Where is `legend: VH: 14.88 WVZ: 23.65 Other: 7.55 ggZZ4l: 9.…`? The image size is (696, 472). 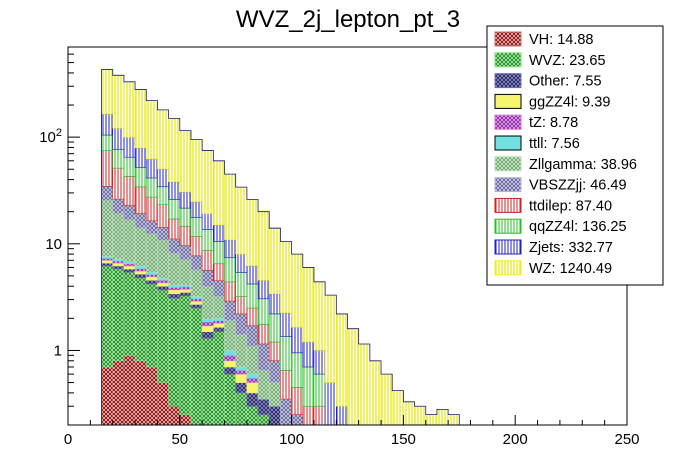 legend: VH: 14.88 WVZ: 23.65 Other: 7.55 ggZZ4l: 9.… is located at coordinates (575, 155).